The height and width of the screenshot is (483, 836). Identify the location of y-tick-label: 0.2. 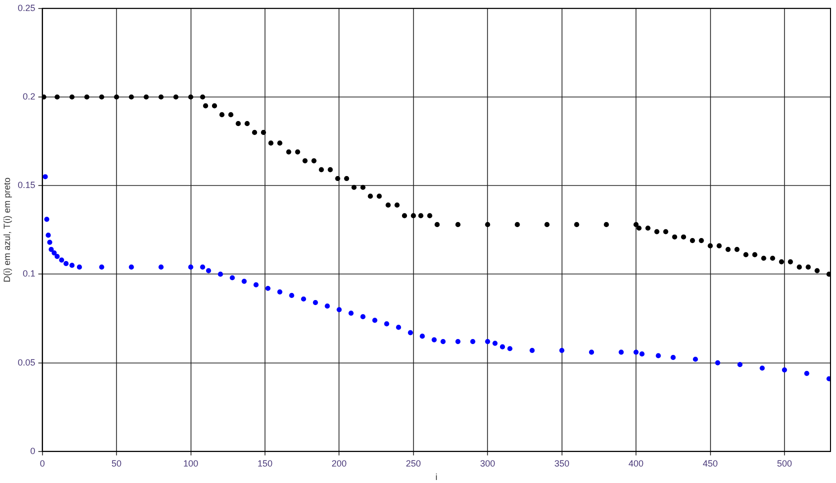
(29, 96).